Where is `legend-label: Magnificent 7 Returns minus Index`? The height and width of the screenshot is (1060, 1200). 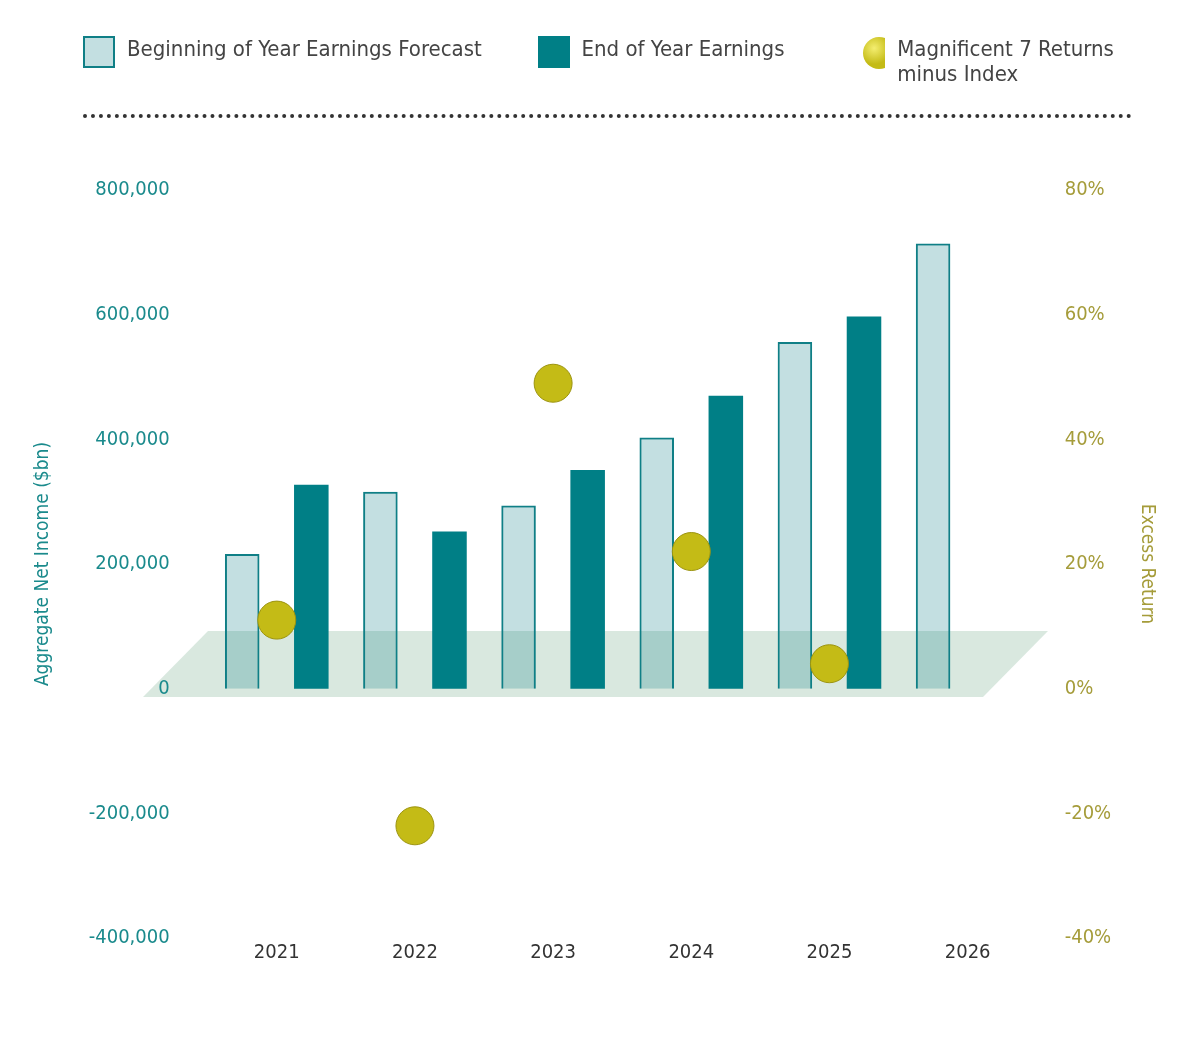 legend-label: Magnificent 7 Returns minus Index is located at coordinates (1006, 61).